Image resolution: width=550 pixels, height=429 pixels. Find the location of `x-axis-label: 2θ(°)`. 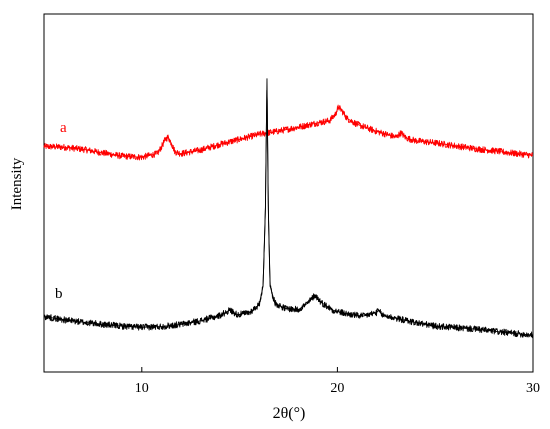

x-axis-label: 2θ(°) is located at coordinates (289, 413).